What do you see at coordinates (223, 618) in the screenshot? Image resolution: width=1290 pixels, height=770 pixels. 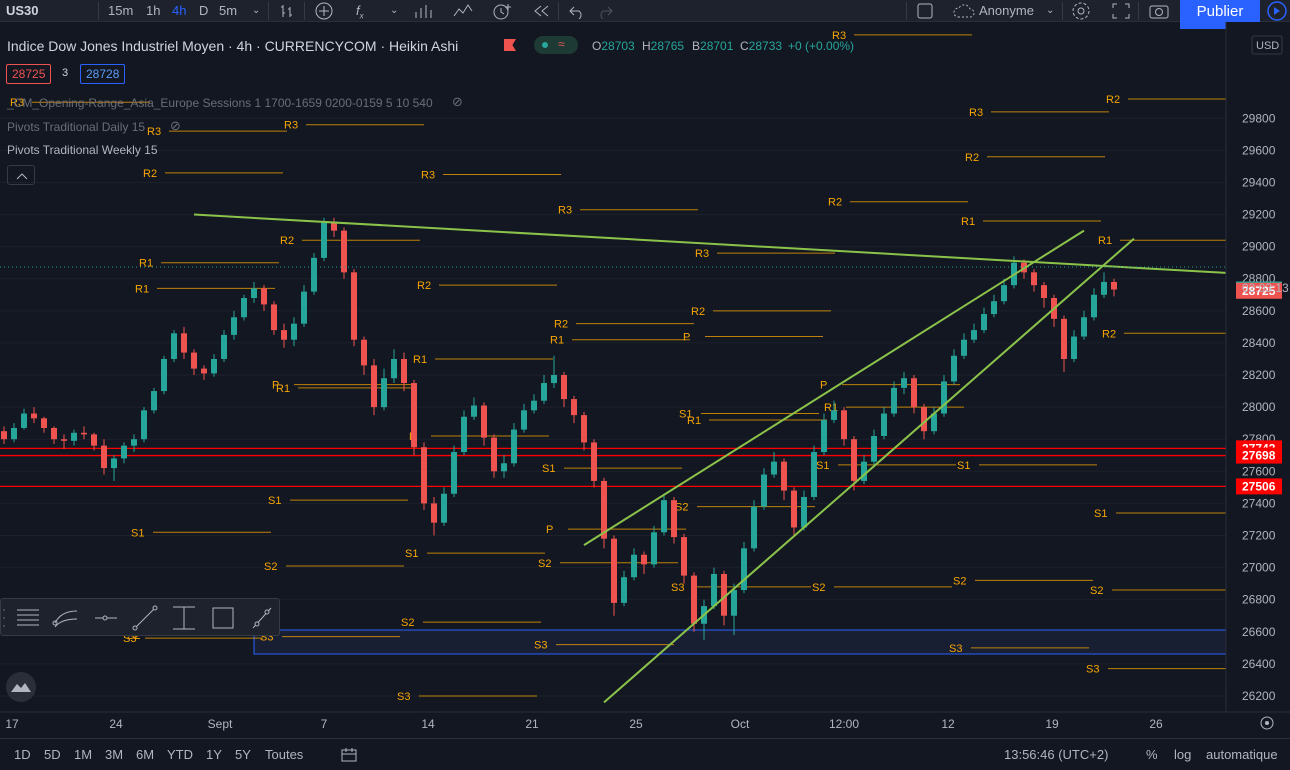 I see `rectangle-icon` at bounding box center [223, 618].